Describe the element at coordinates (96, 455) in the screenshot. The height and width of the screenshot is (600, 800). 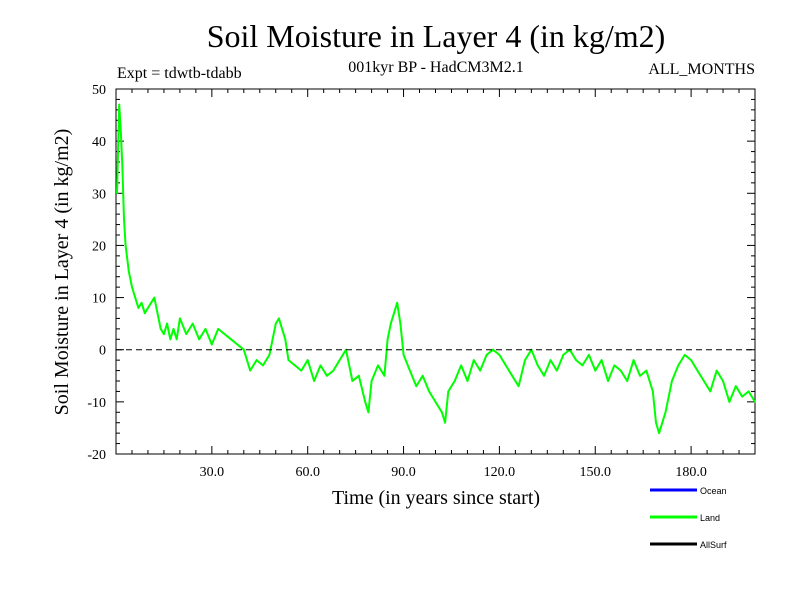
I see `y-tick-label: -20` at that location.